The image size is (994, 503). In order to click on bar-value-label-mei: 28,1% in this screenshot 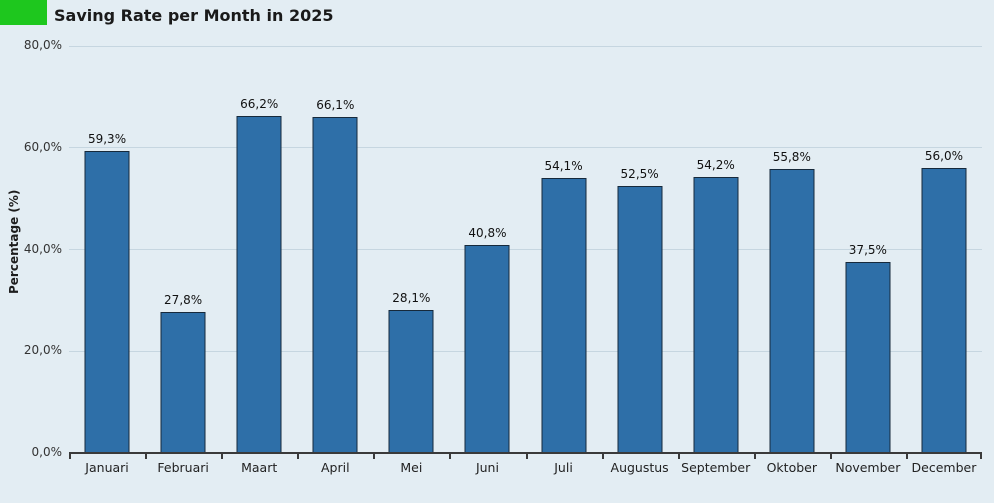, I will do `click(411, 298)`.